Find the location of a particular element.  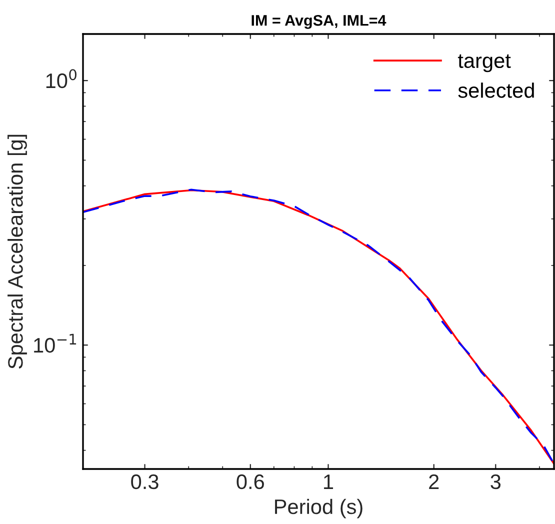

x-axis-title: Period (s) is located at coordinates (318, 508).